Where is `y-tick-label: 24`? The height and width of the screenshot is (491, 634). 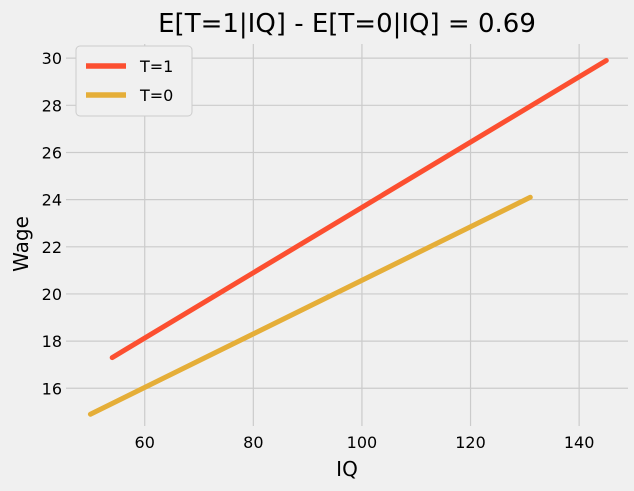
y-tick-label: 24 is located at coordinates (52, 200).